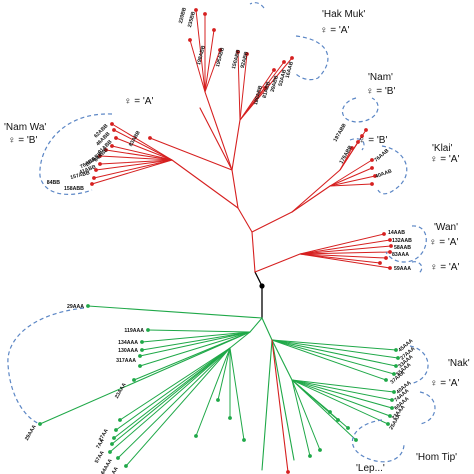 The height and width of the screenshot is (474, 474). What do you see at coordinates (201, 55) in the screenshot?
I see `leaf-label: 198ABB` at bounding box center [201, 55].